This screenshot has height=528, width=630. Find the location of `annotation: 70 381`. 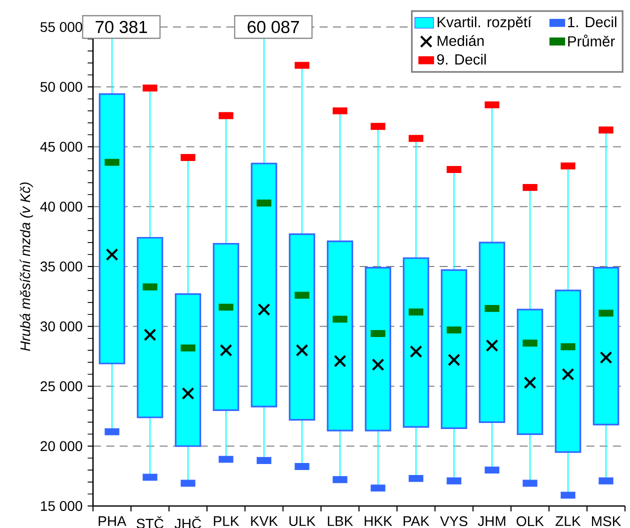

annotation: 70 381 is located at coordinates (121, 27).